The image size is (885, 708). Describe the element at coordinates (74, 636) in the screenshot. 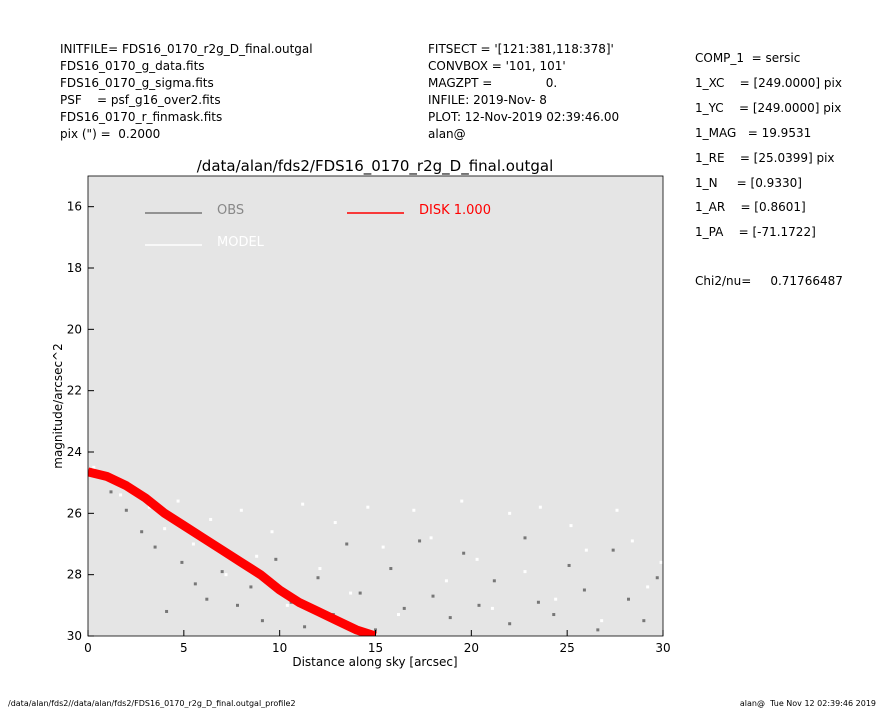

I see `y-tick-label: 30` at that location.